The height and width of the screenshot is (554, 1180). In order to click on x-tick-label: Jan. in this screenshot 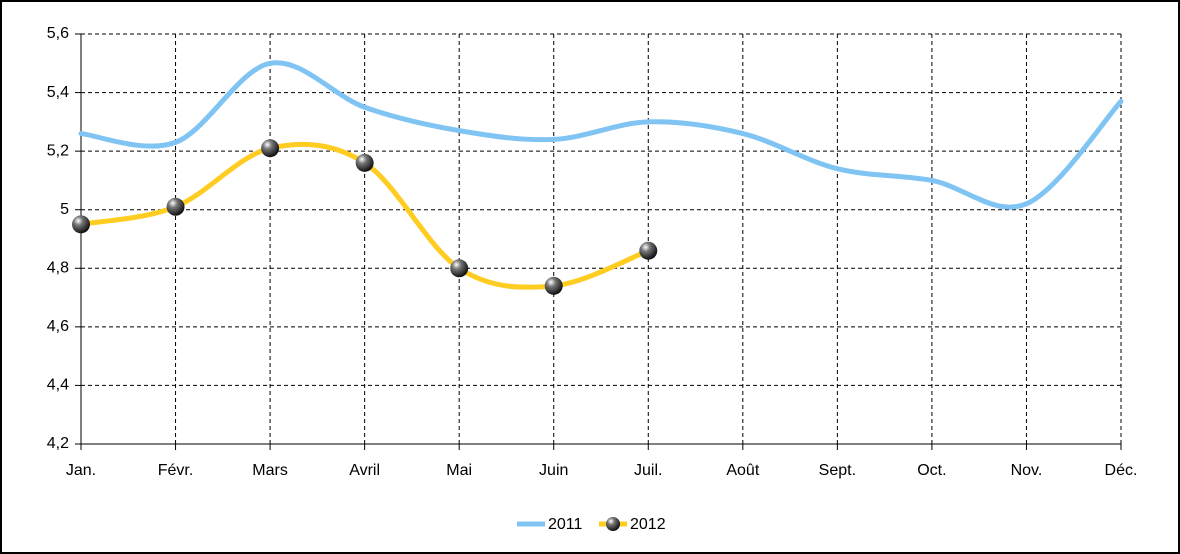, I will do `click(81, 470)`.